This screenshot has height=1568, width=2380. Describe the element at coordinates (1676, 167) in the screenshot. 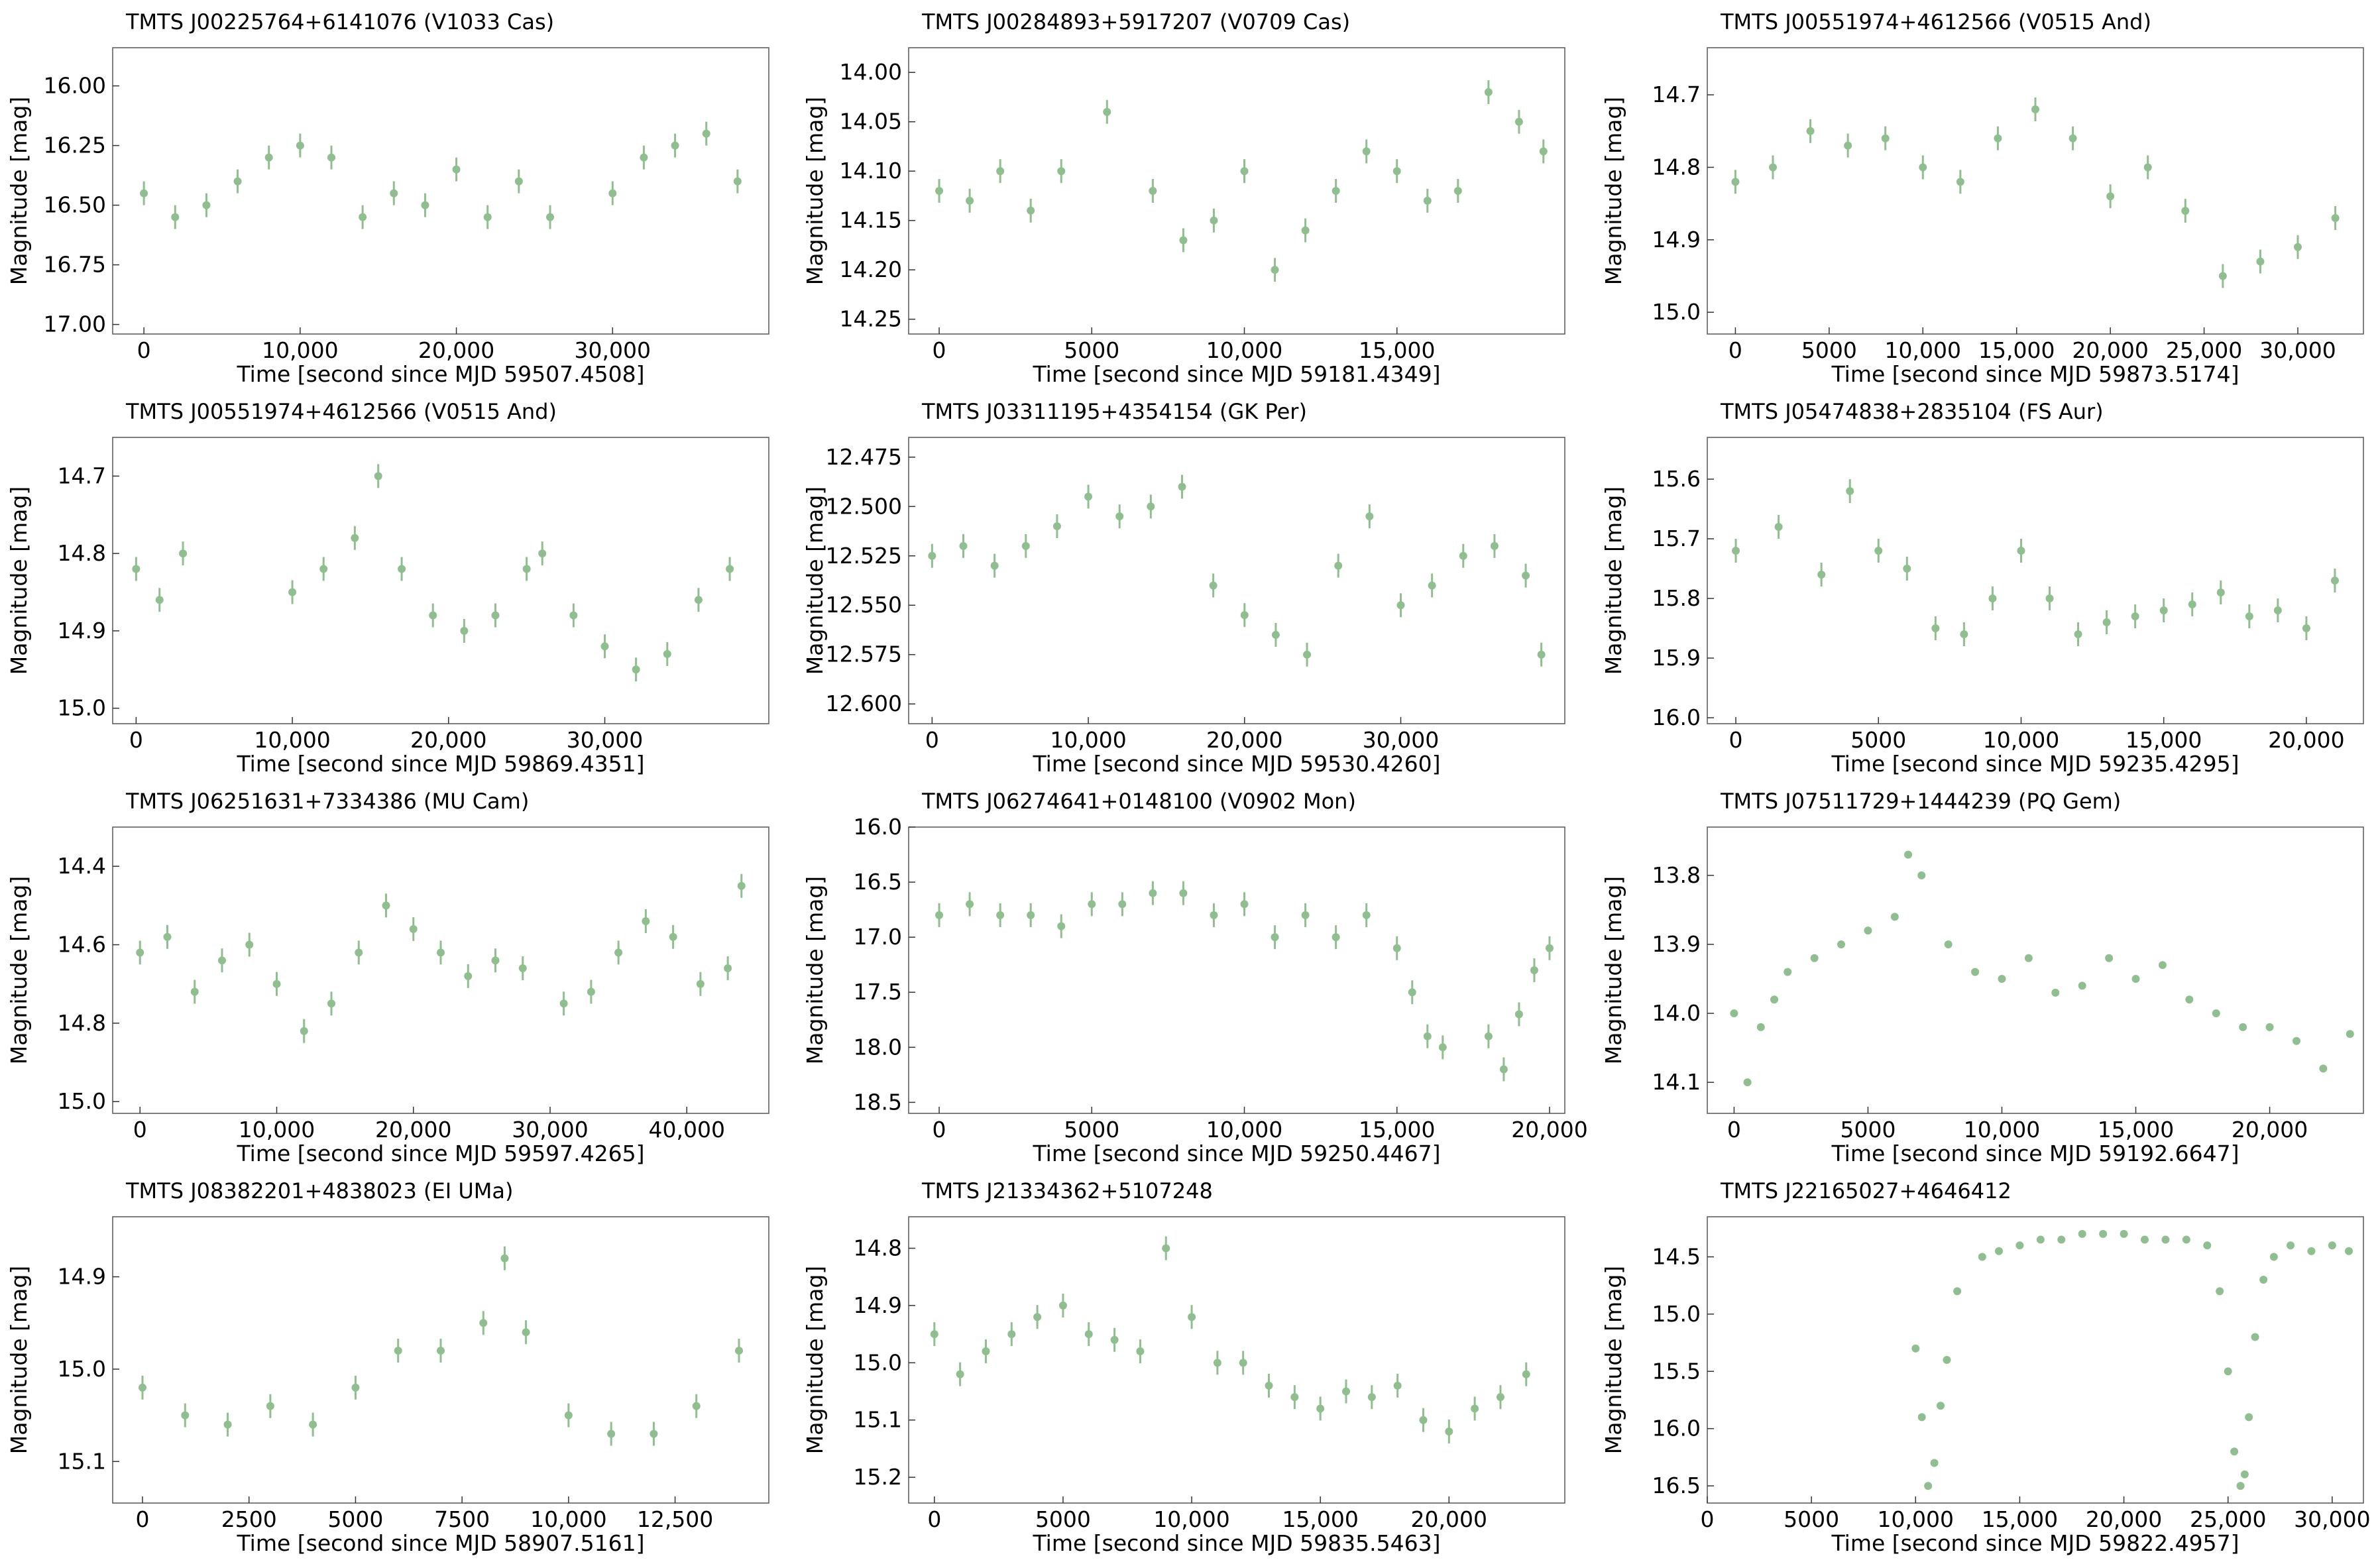

I see `y-tick-label: 14.8` at that location.